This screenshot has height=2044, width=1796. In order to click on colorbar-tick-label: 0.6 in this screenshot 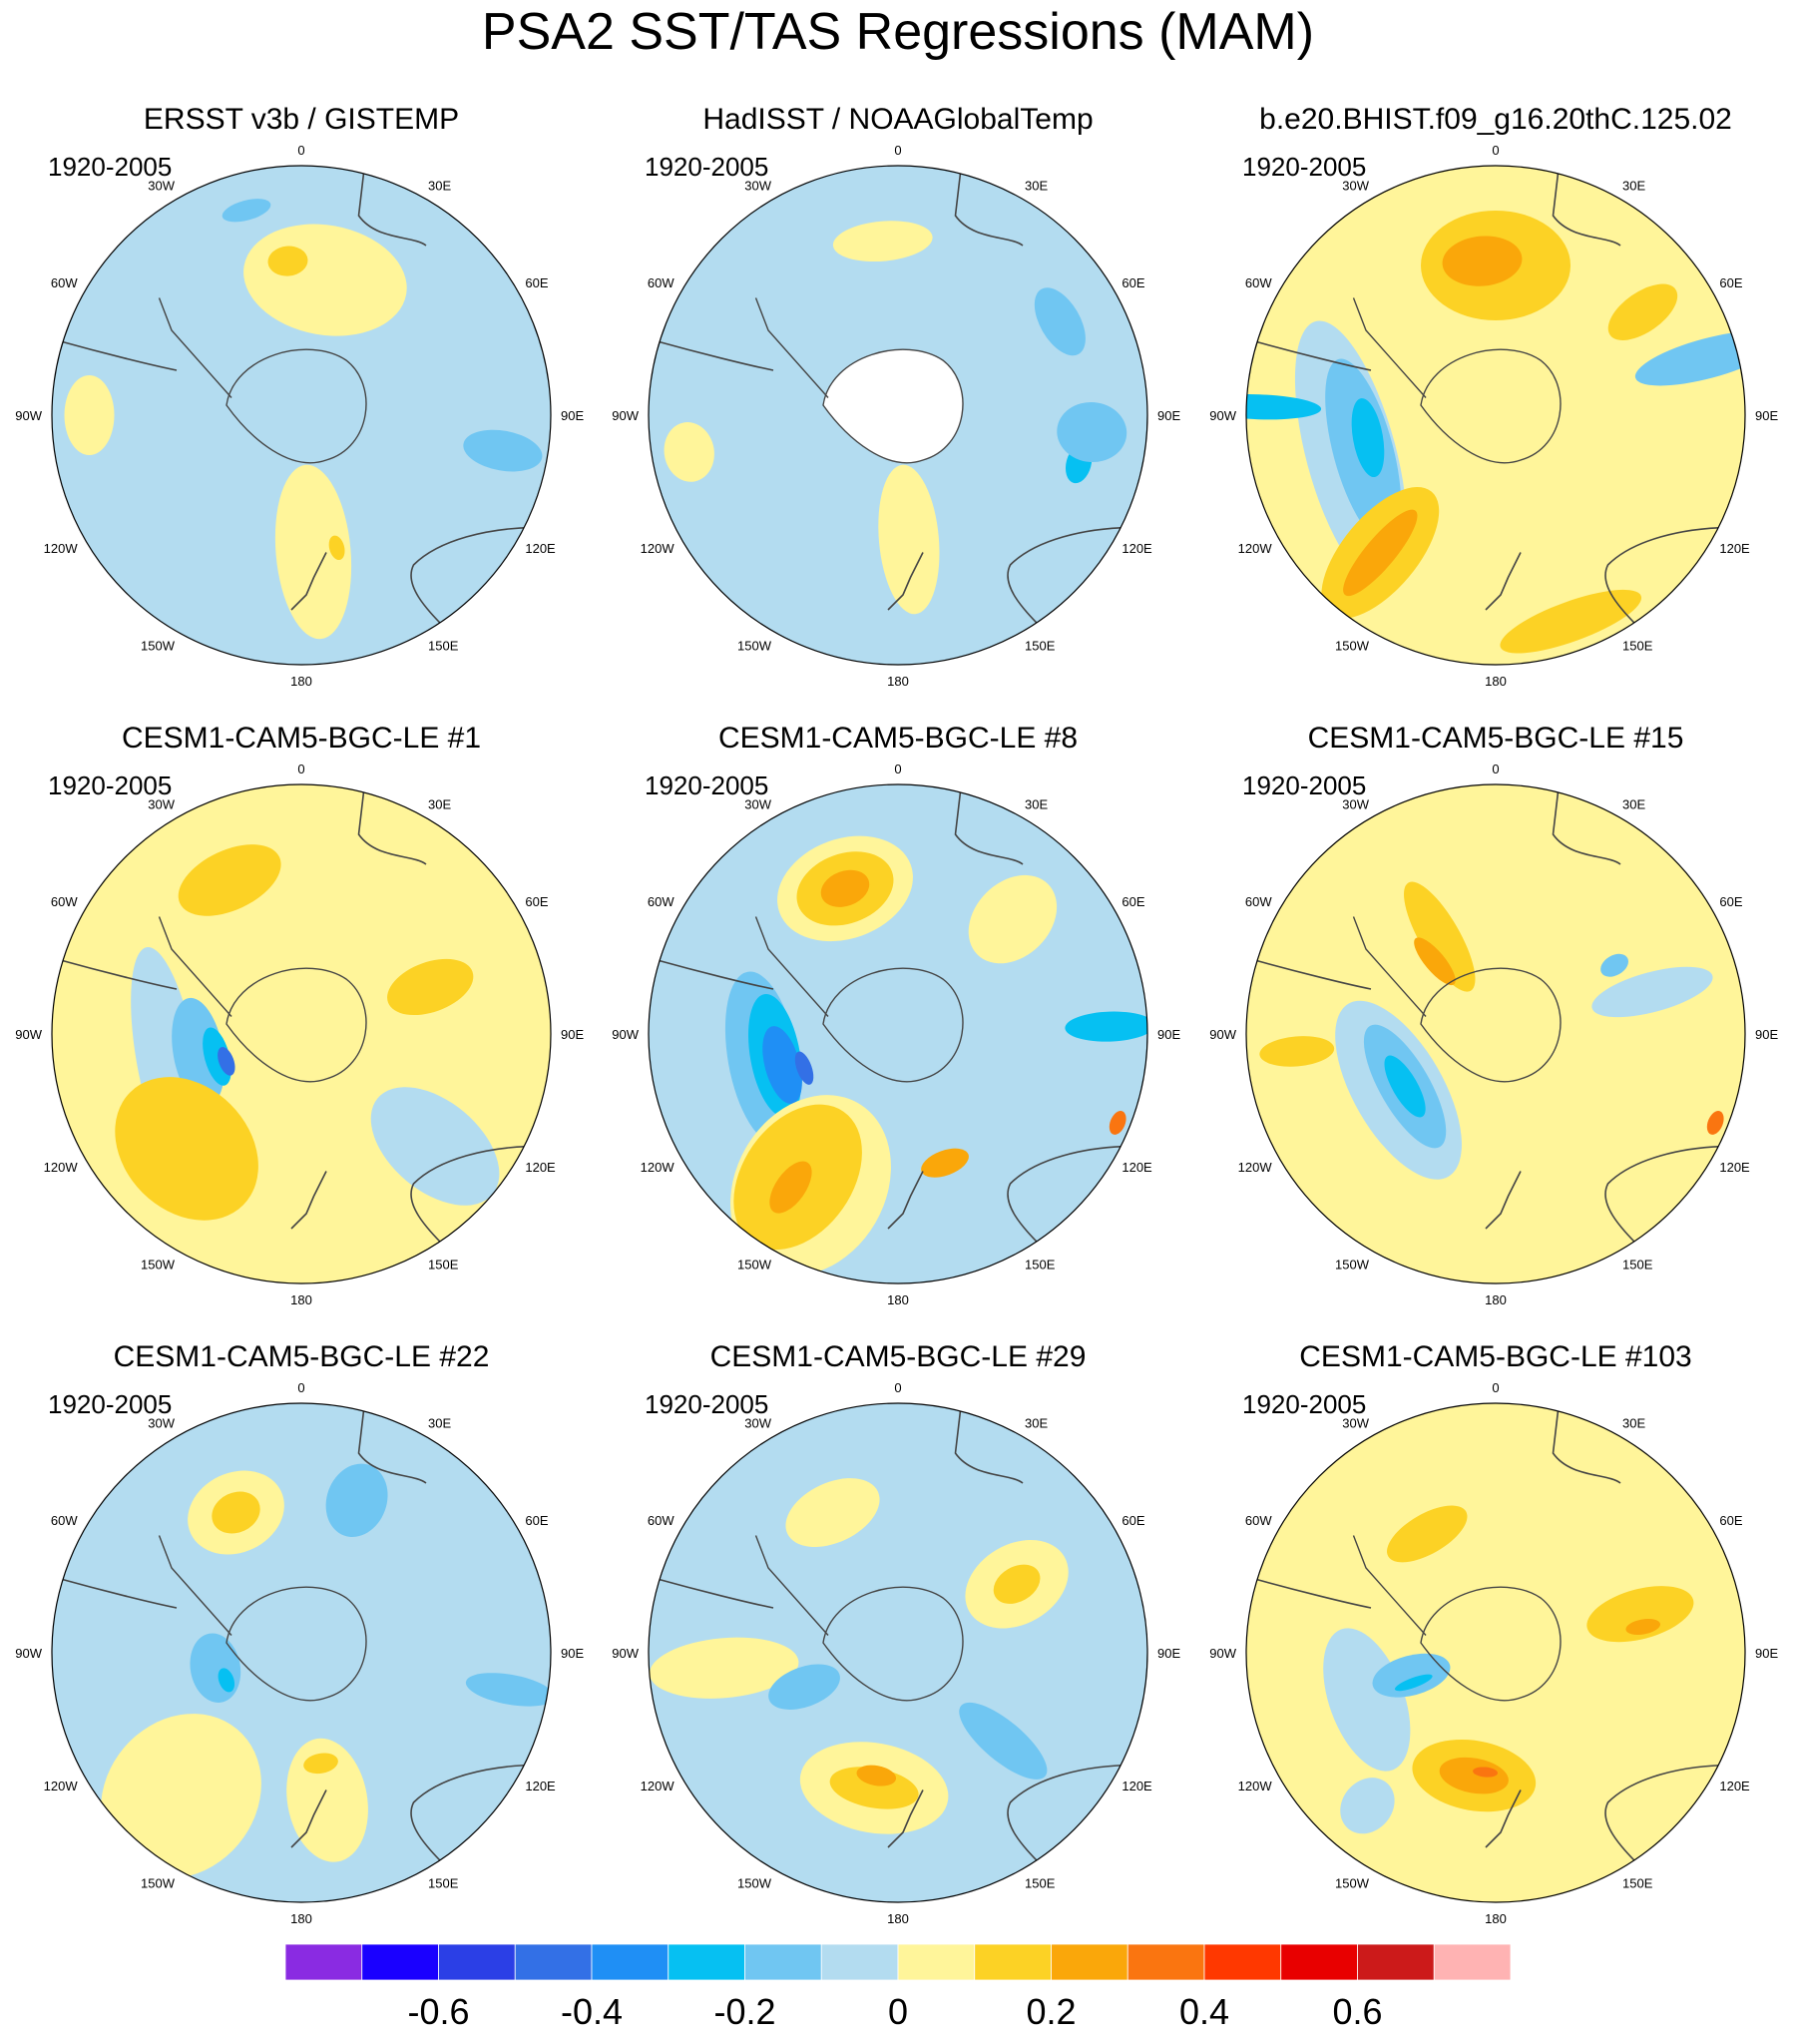, I will do `click(1357, 2011)`.